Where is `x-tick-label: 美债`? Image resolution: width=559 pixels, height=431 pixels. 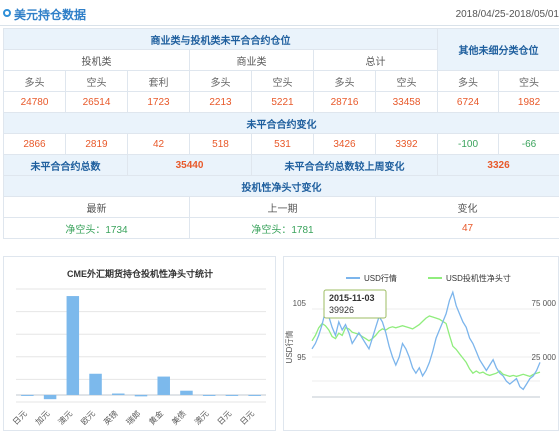 x-tick-label: 美债 is located at coordinates (178, 417).